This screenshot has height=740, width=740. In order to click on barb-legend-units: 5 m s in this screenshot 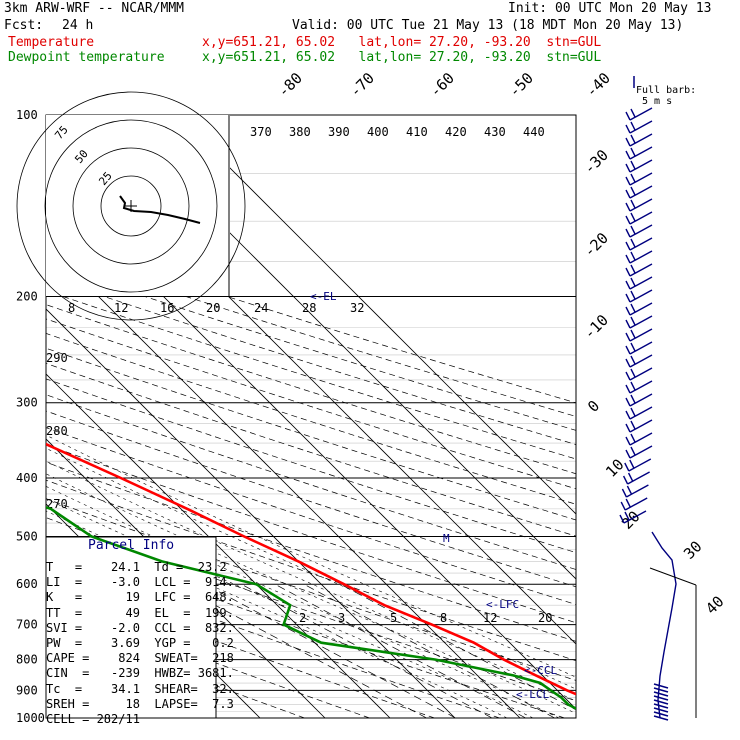, I will do `click(657, 101)`.